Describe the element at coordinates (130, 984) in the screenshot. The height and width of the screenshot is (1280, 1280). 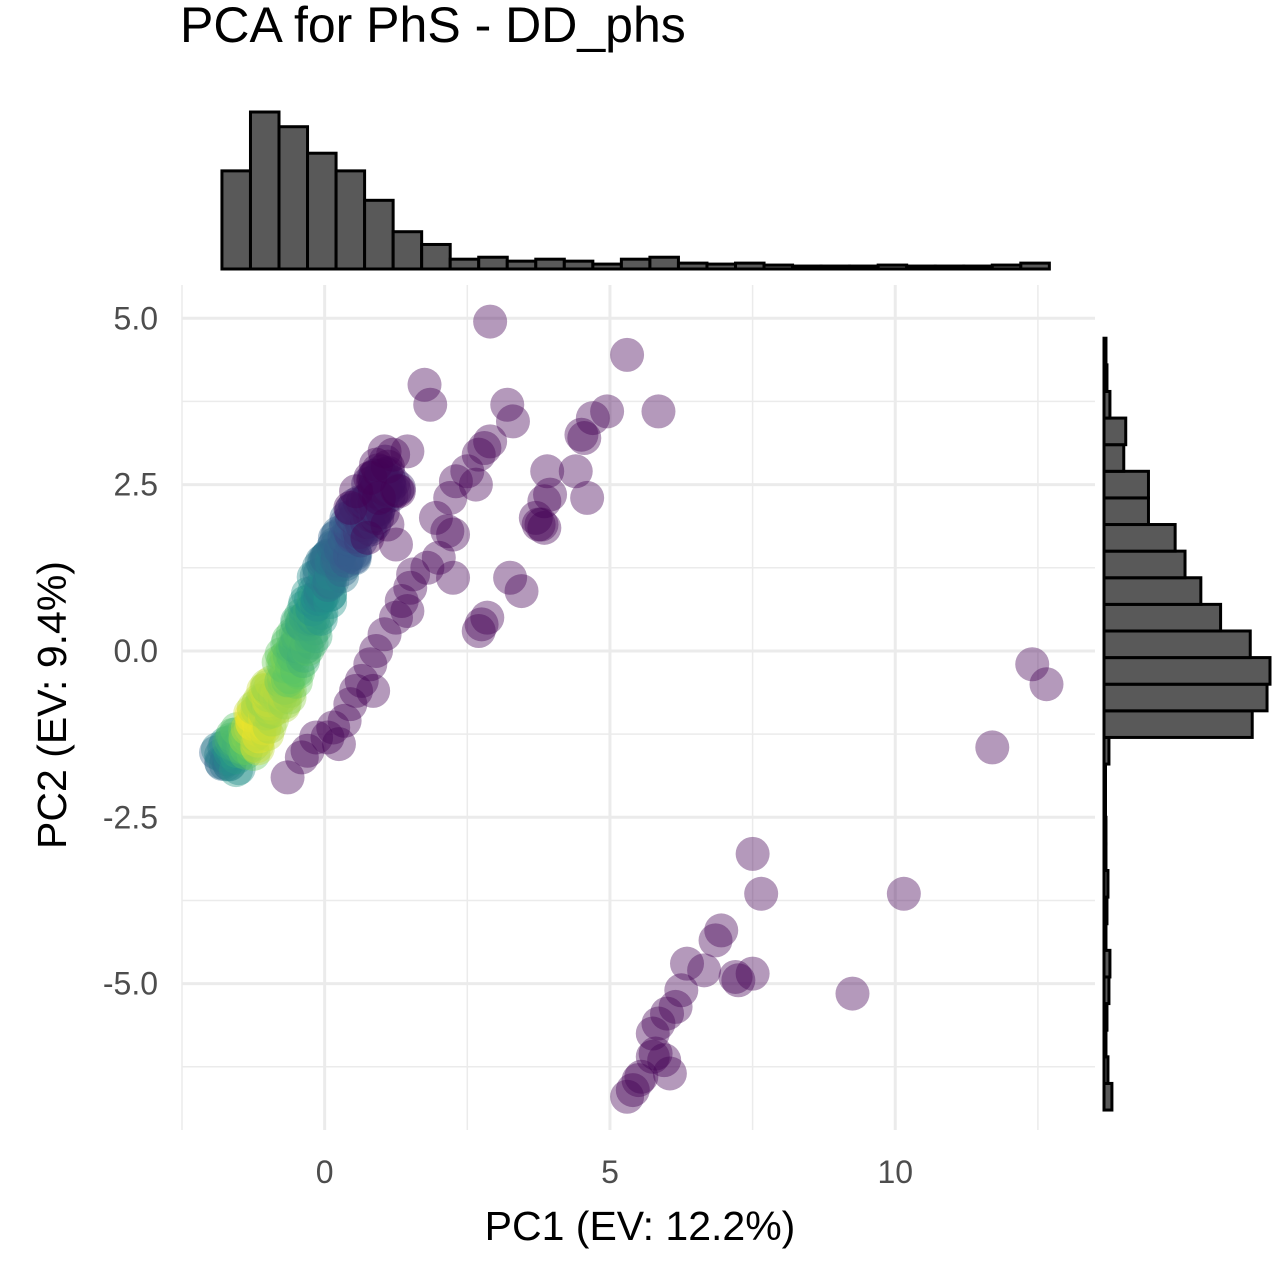
I see `y-tick-label-4: -5.0` at that location.